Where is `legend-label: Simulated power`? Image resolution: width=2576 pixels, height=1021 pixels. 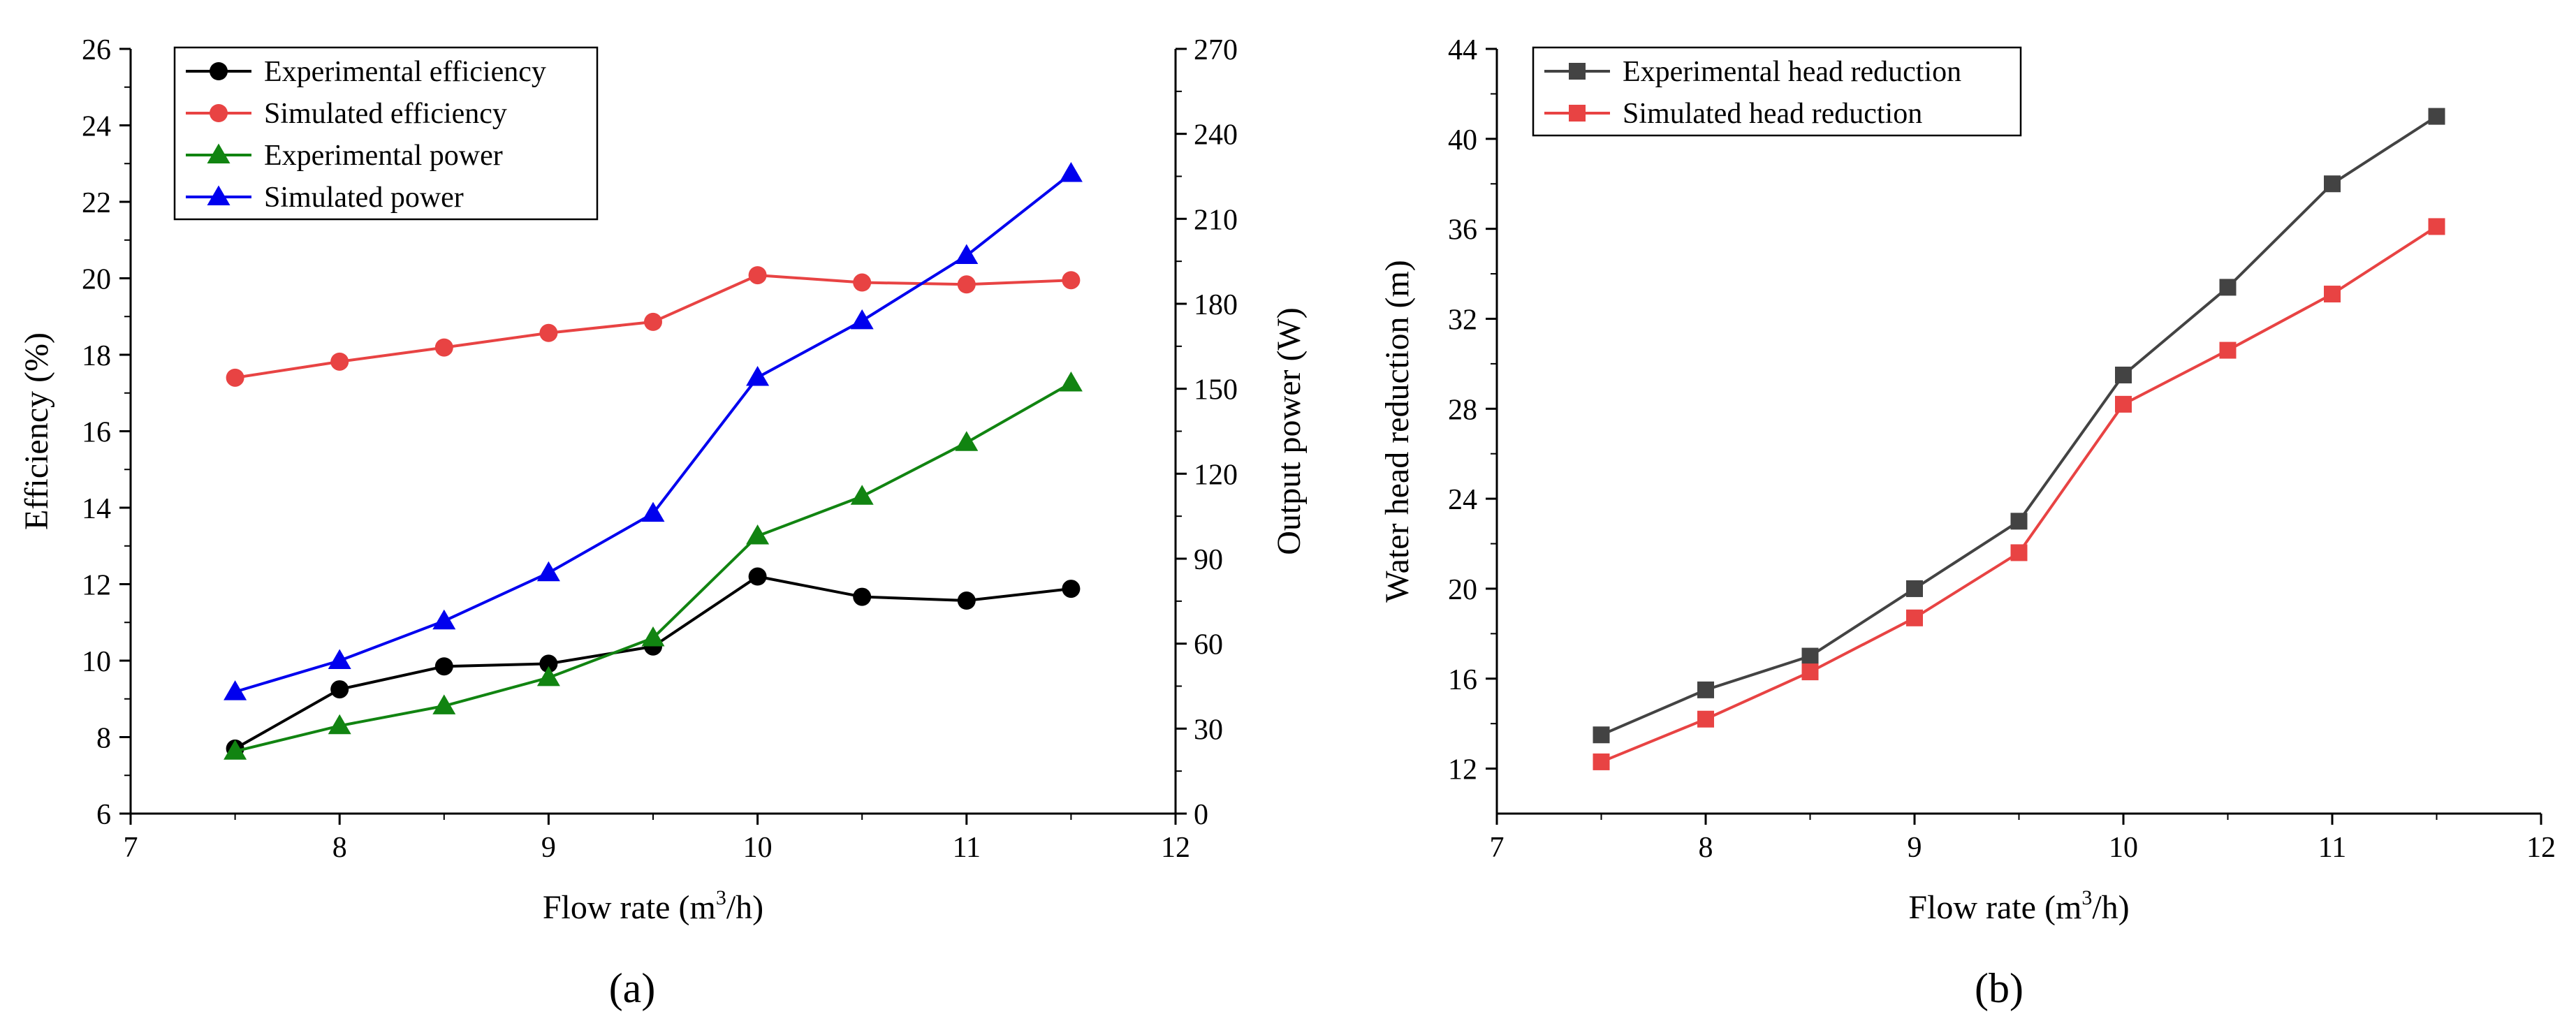 legend-label: Simulated power is located at coordinates (364, 198).